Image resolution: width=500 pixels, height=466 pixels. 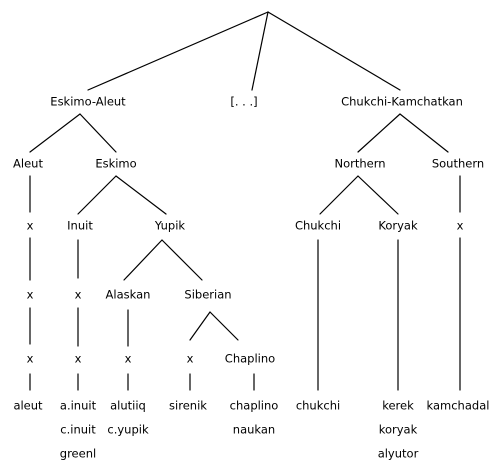 I want to click on edge-eskimo-aleut-eskimo, so click(x=98, y=133).